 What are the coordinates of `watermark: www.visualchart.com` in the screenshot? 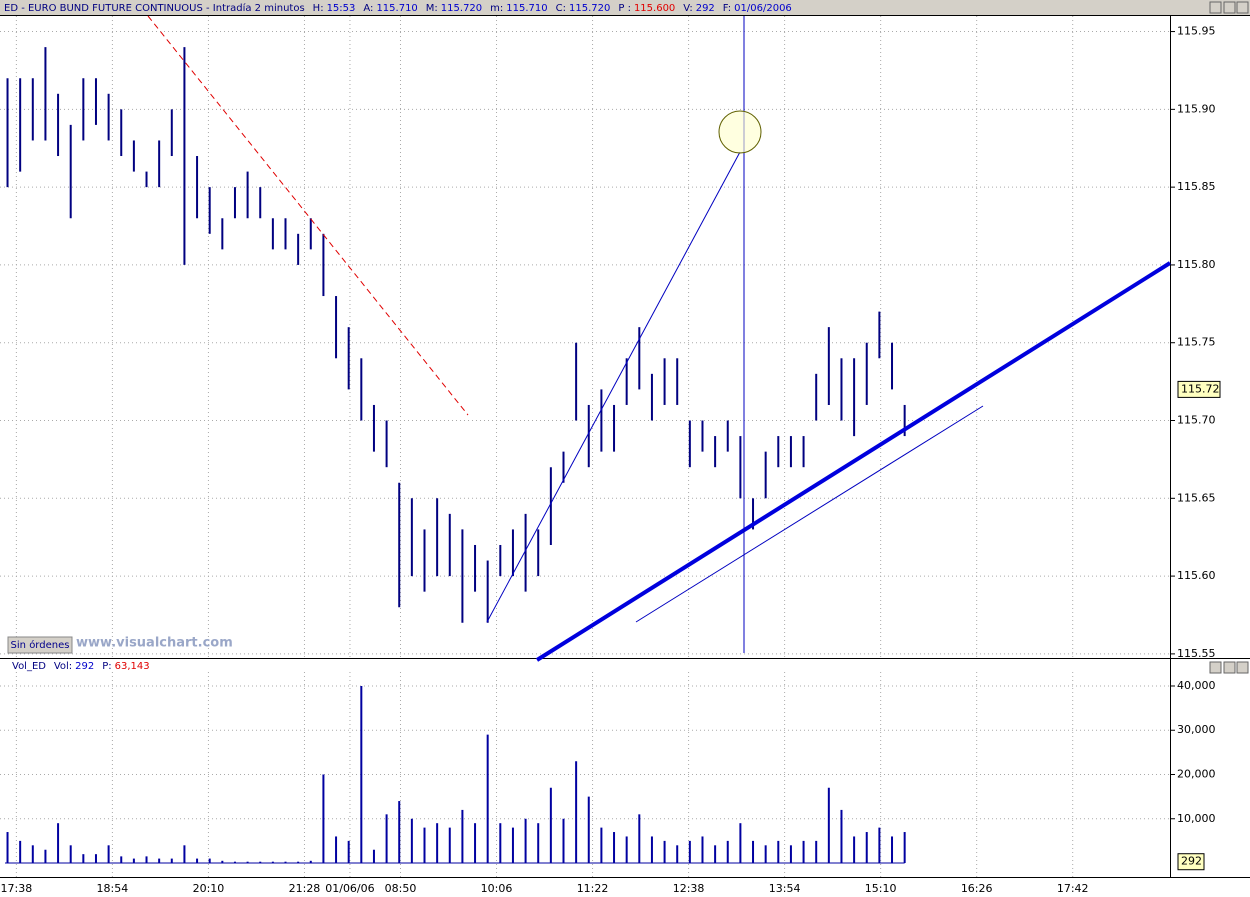 It's located at (154, 643).